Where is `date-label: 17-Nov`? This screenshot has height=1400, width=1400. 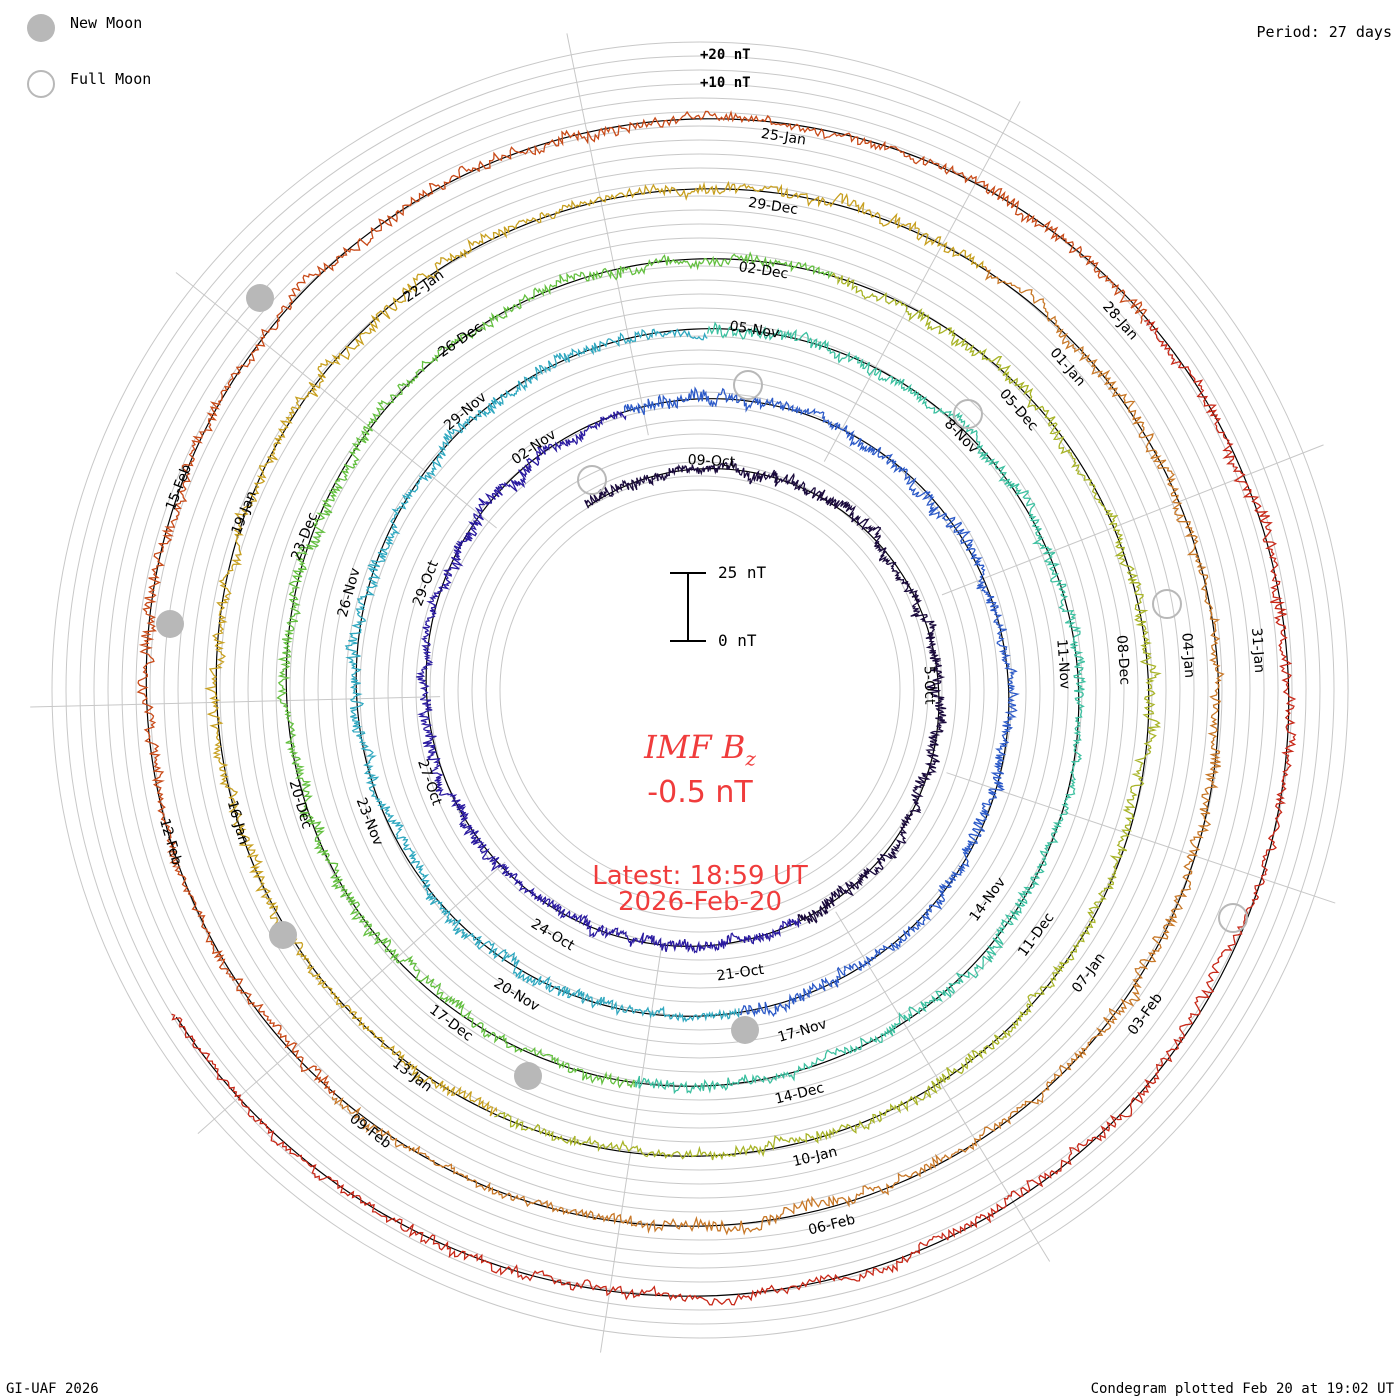 date-label: 17-Nov is located at coordinates (802, 1031).